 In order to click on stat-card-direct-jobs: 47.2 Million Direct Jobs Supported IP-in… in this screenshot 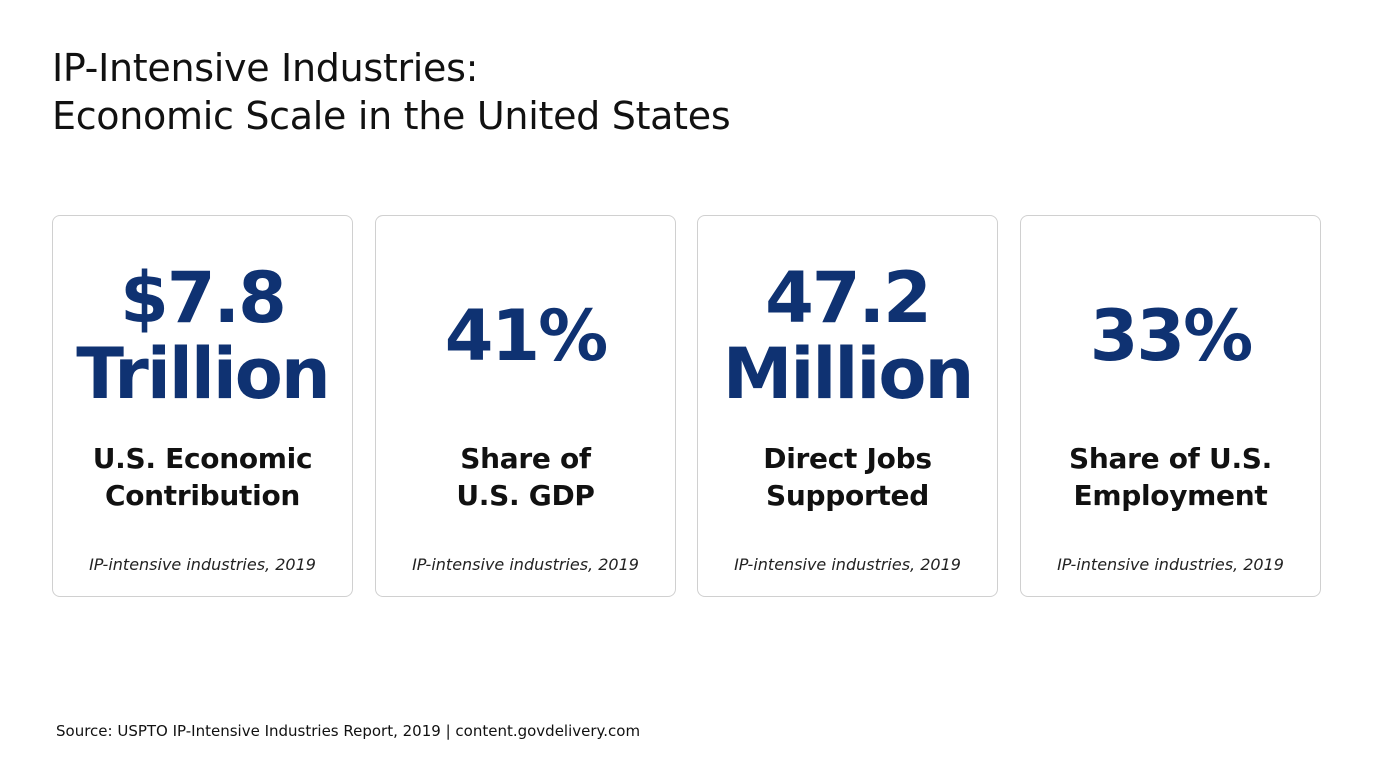, I will do `click(847, 406)`.